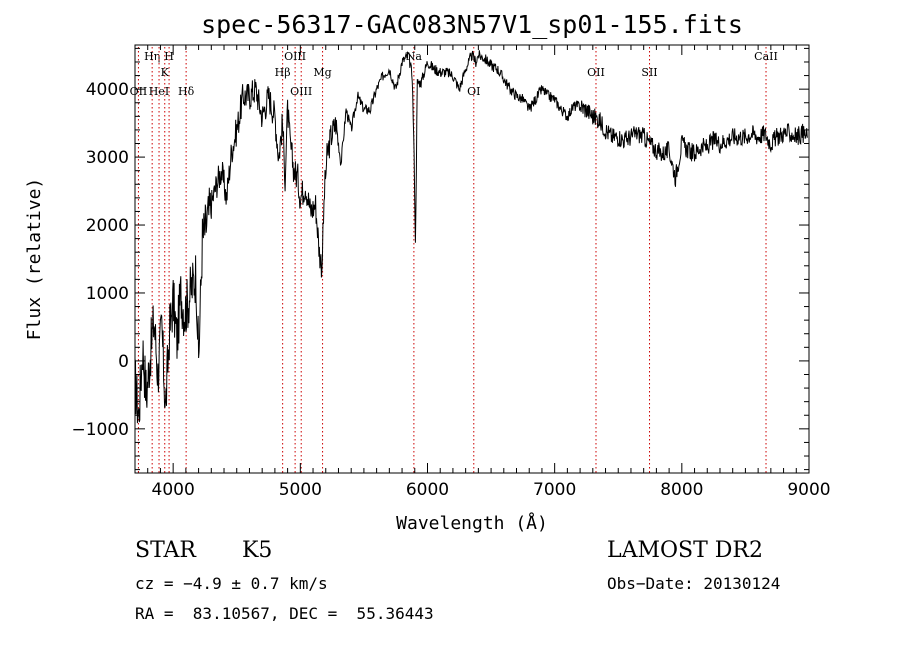 Image resolution: width=900 pixels, height=649 pixels. Describe the element at coordinates (107, 90) in the screenshot. I see `y-tick-label: 4000` at that location.